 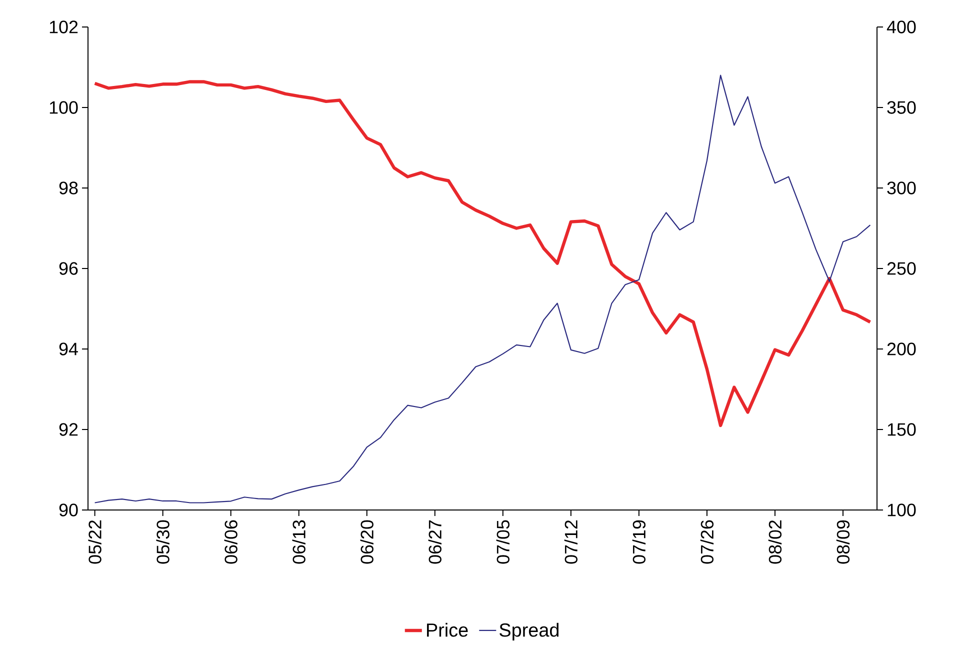 What do you see at coordinates (707, 542) in the screenshot?
I see `x-tick-label: 07/26` at bounding box center [707, 542].